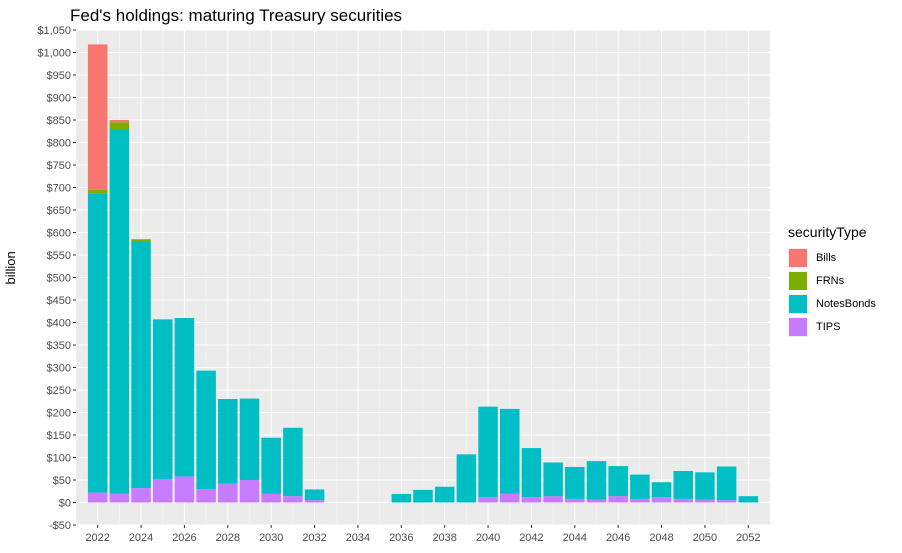  What do you see at coordinates (162, 491) in the screenshot?
I see `bar-tips-2025` at bounding box center [162, 491].